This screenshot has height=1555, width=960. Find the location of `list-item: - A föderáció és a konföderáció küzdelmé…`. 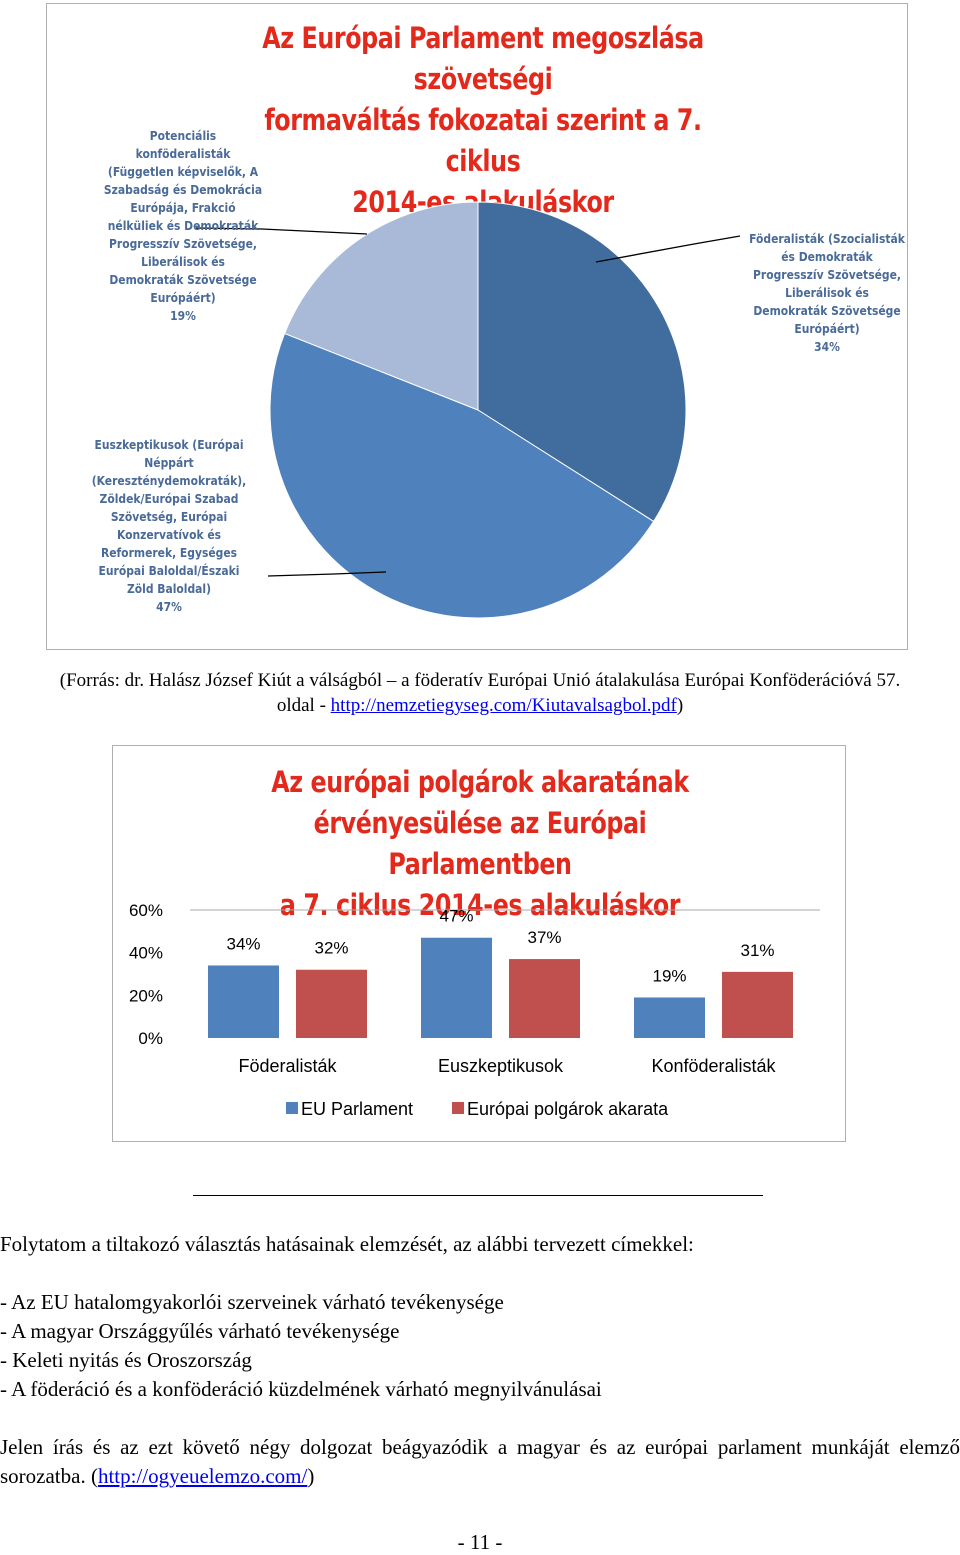

list-item: - A föderáció és a konföderáció küzdelmé… is located at coordinates (301, 1389).